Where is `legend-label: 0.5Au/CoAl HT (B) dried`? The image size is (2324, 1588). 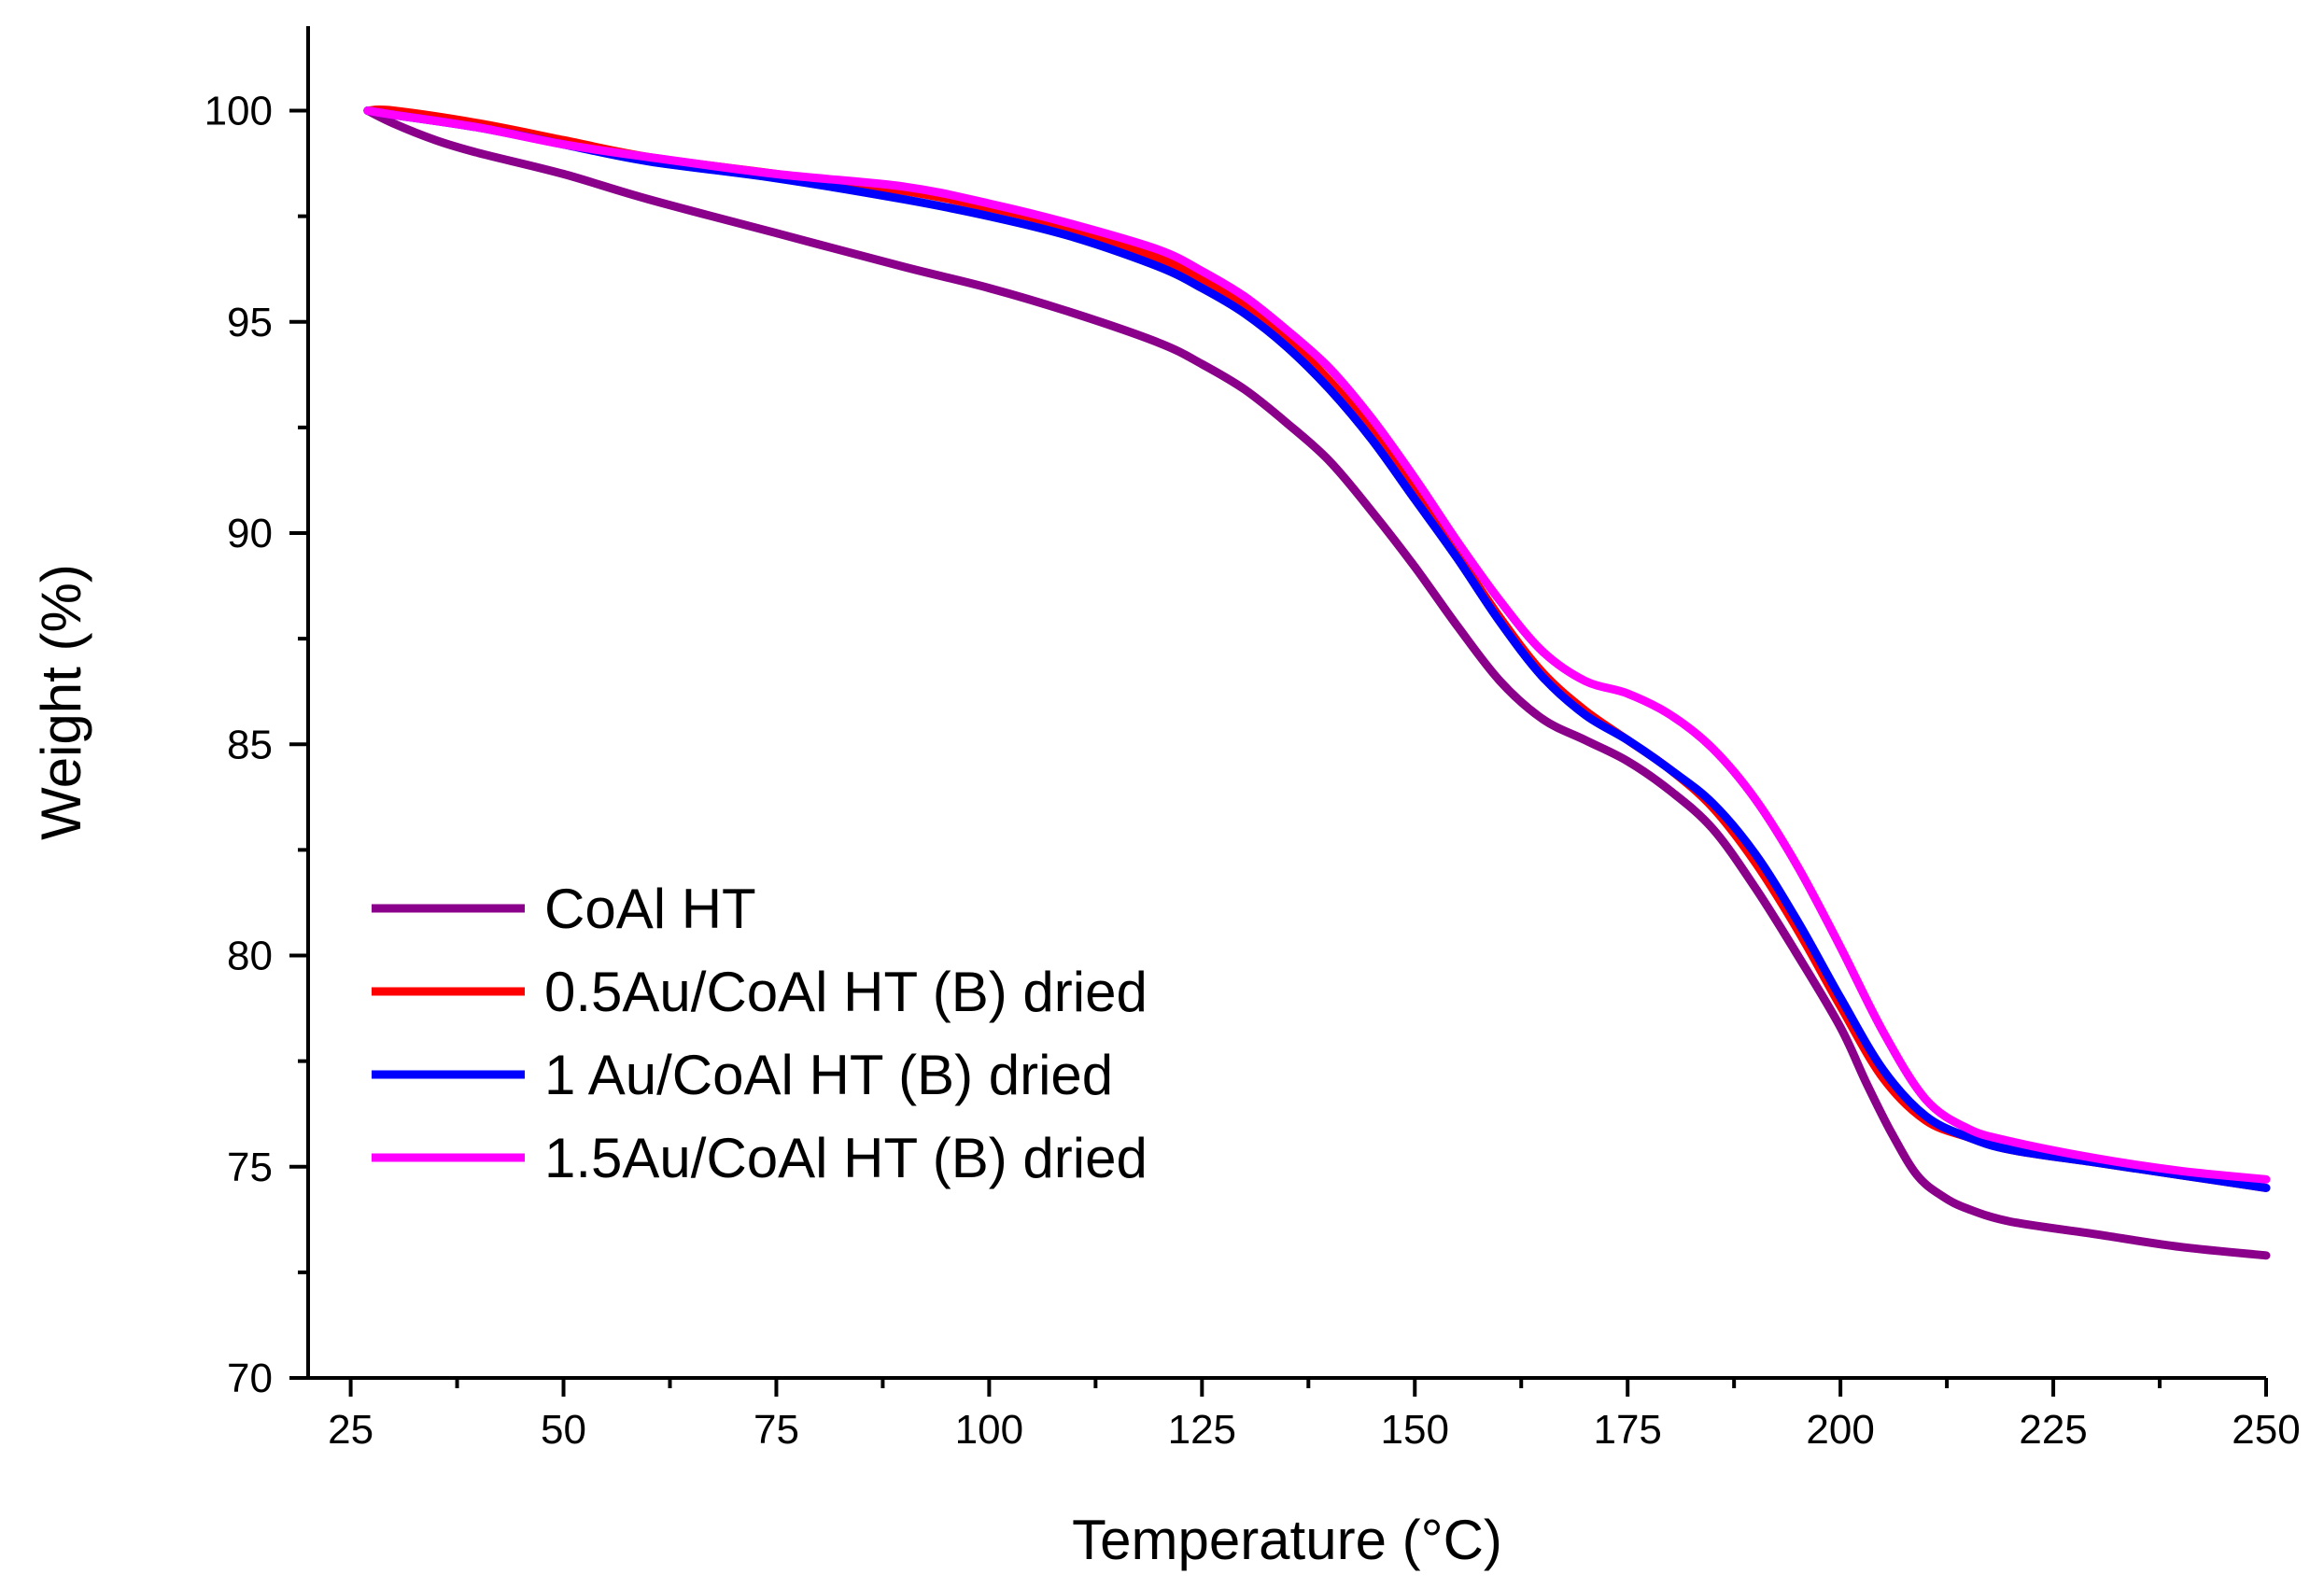 legend-label: 0.5Au/CoAl HT (B) dried is located at coordinates (846, 992).